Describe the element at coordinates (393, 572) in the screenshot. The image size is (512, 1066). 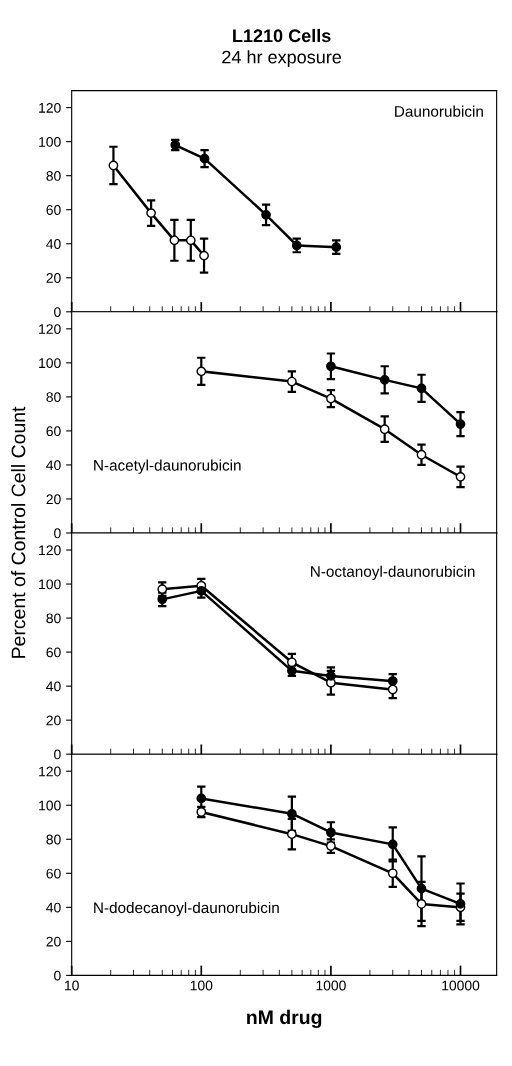
I see `annotation: N-octanoyl-daunorubicin` at that location.